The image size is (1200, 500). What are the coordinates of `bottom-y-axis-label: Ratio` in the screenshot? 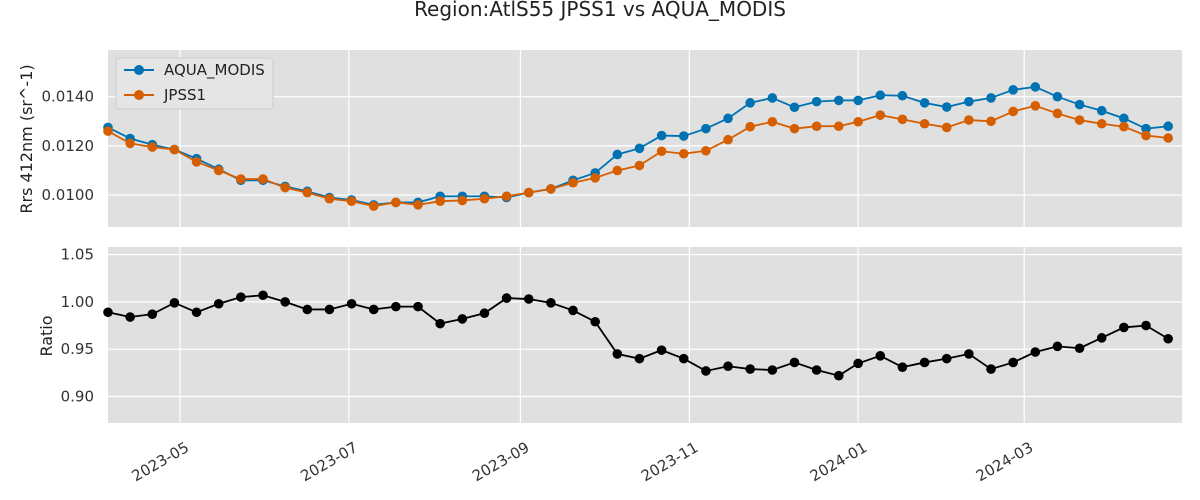 It's located at (46, 335).